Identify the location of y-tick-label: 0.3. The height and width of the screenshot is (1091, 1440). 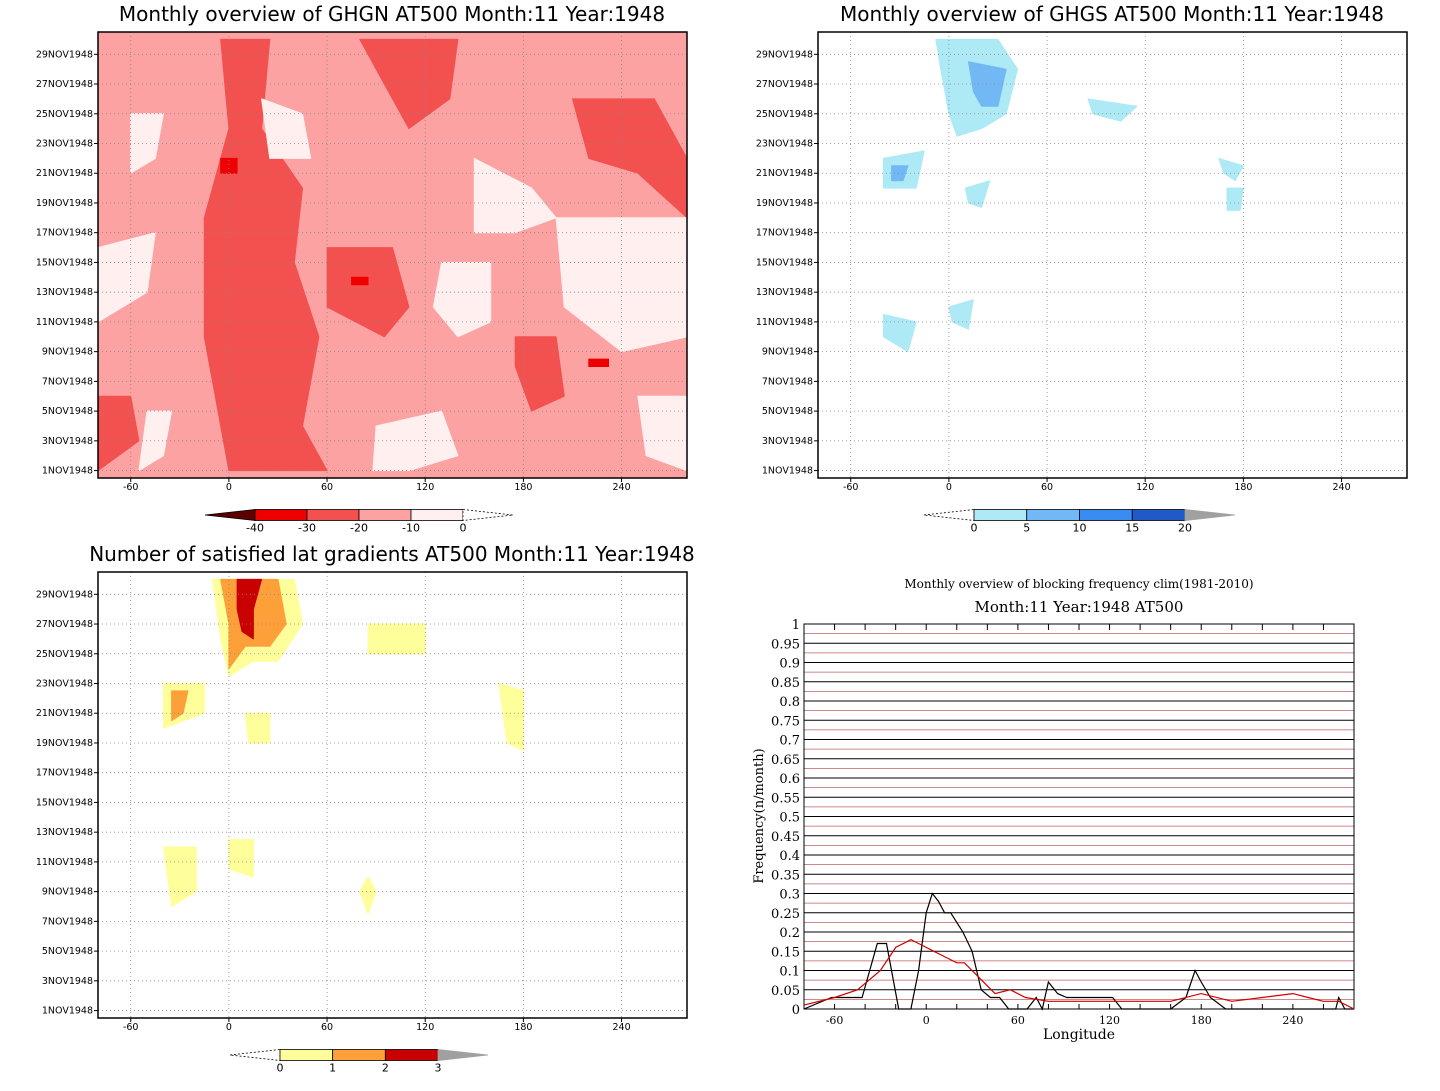
(789, 895).